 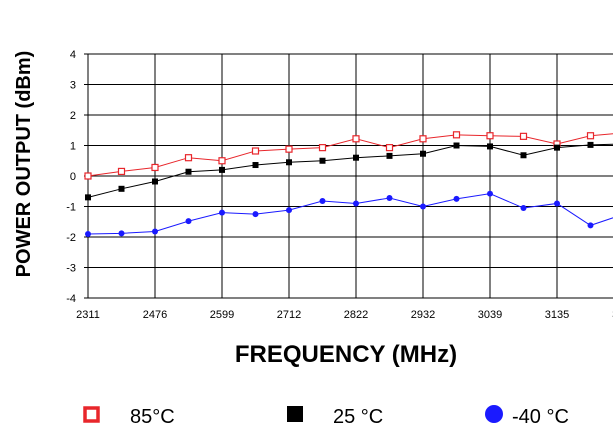 I want to click on y-tick-label: -1, so click(x=71, y=208).